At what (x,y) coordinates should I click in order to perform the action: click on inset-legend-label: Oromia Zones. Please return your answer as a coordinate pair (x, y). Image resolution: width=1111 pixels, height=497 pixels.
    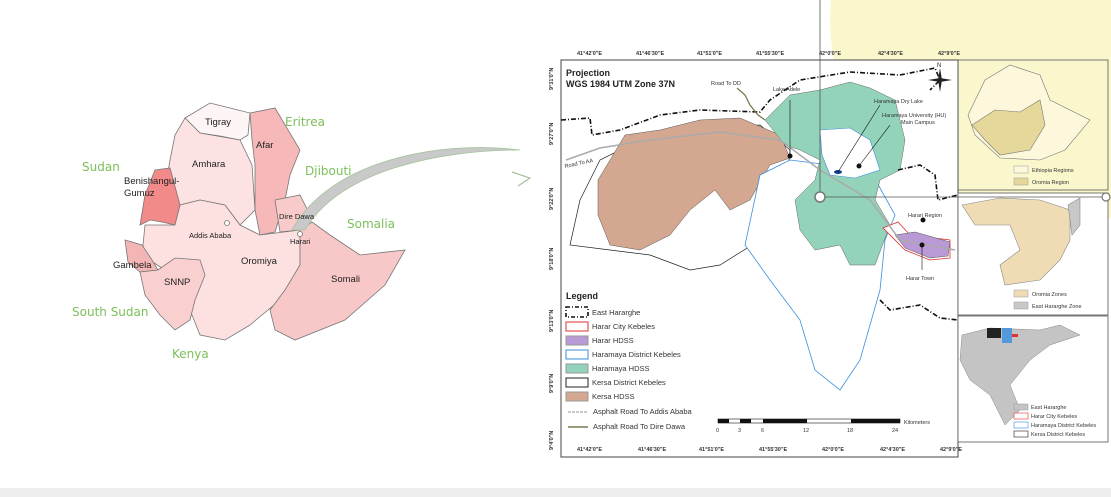
    Looking at the image, I should click on (1049, 295).